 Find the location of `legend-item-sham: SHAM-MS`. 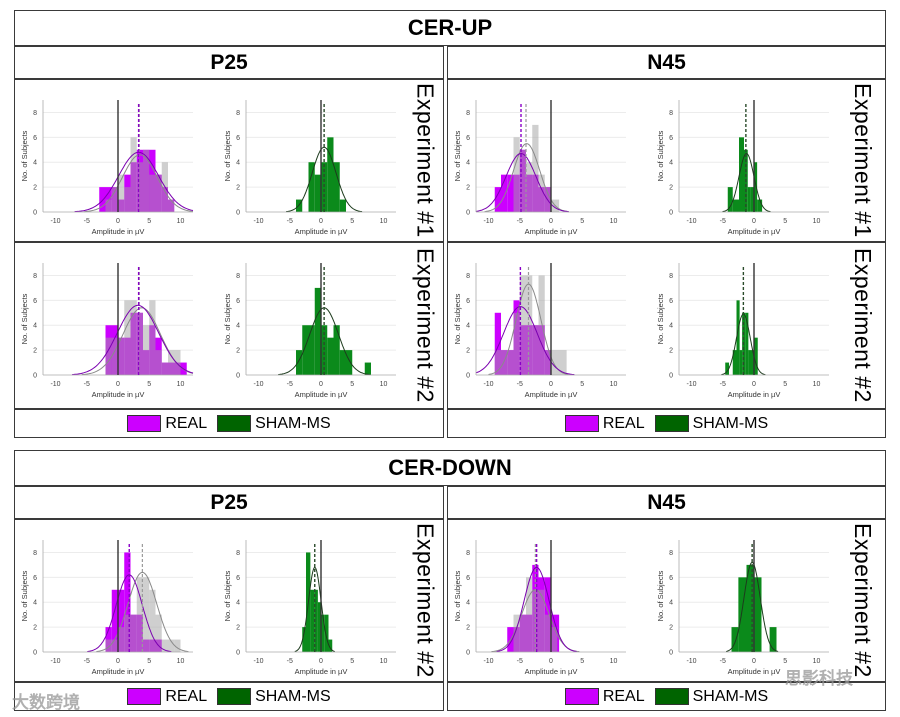

legend-item-sham: SHAM-MS is located at coordinates (711, 423).